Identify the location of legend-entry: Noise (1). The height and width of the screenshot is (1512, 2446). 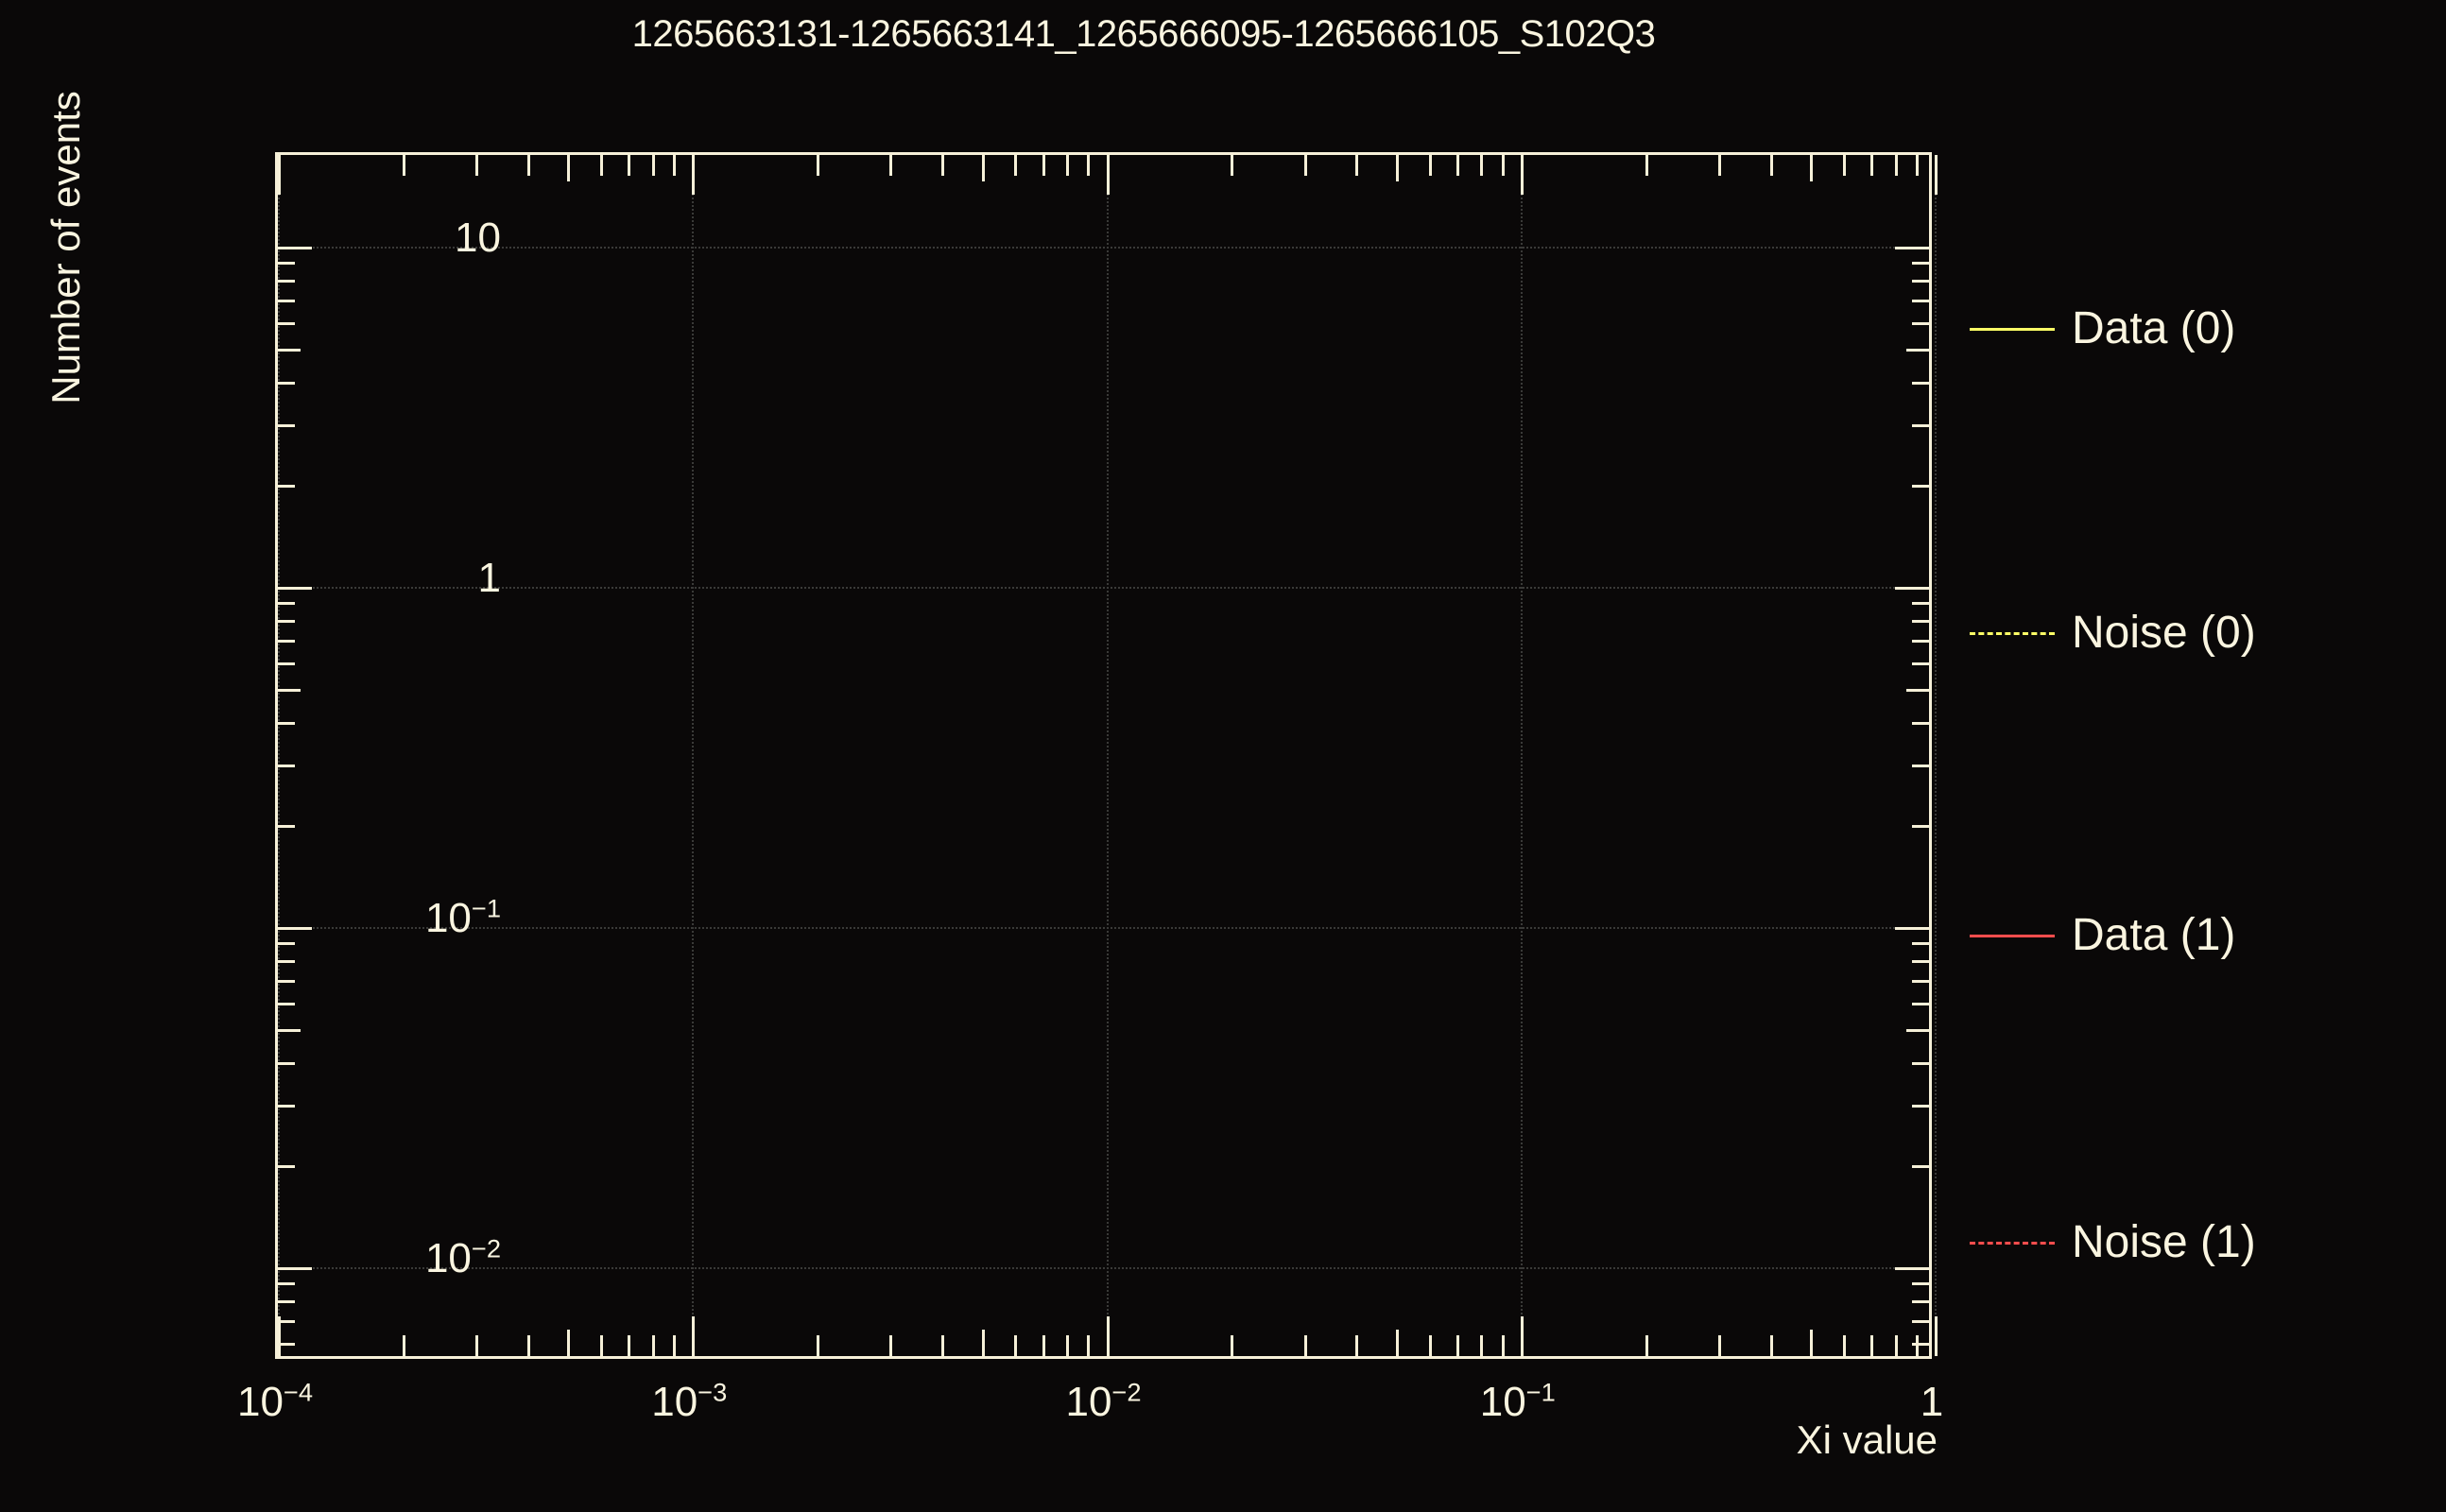
(2113, 1242).